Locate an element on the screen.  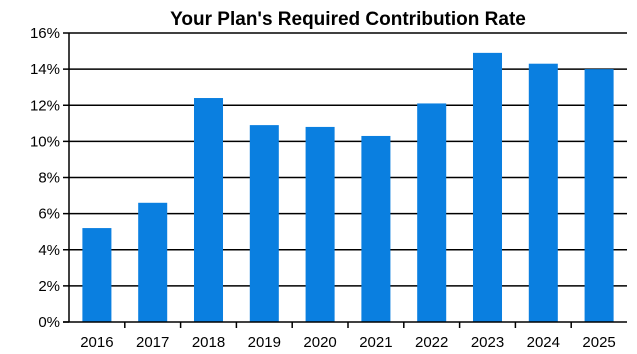
chart-title: Your Plan's Required Contribution Rate is located at coordinates (348, 19).